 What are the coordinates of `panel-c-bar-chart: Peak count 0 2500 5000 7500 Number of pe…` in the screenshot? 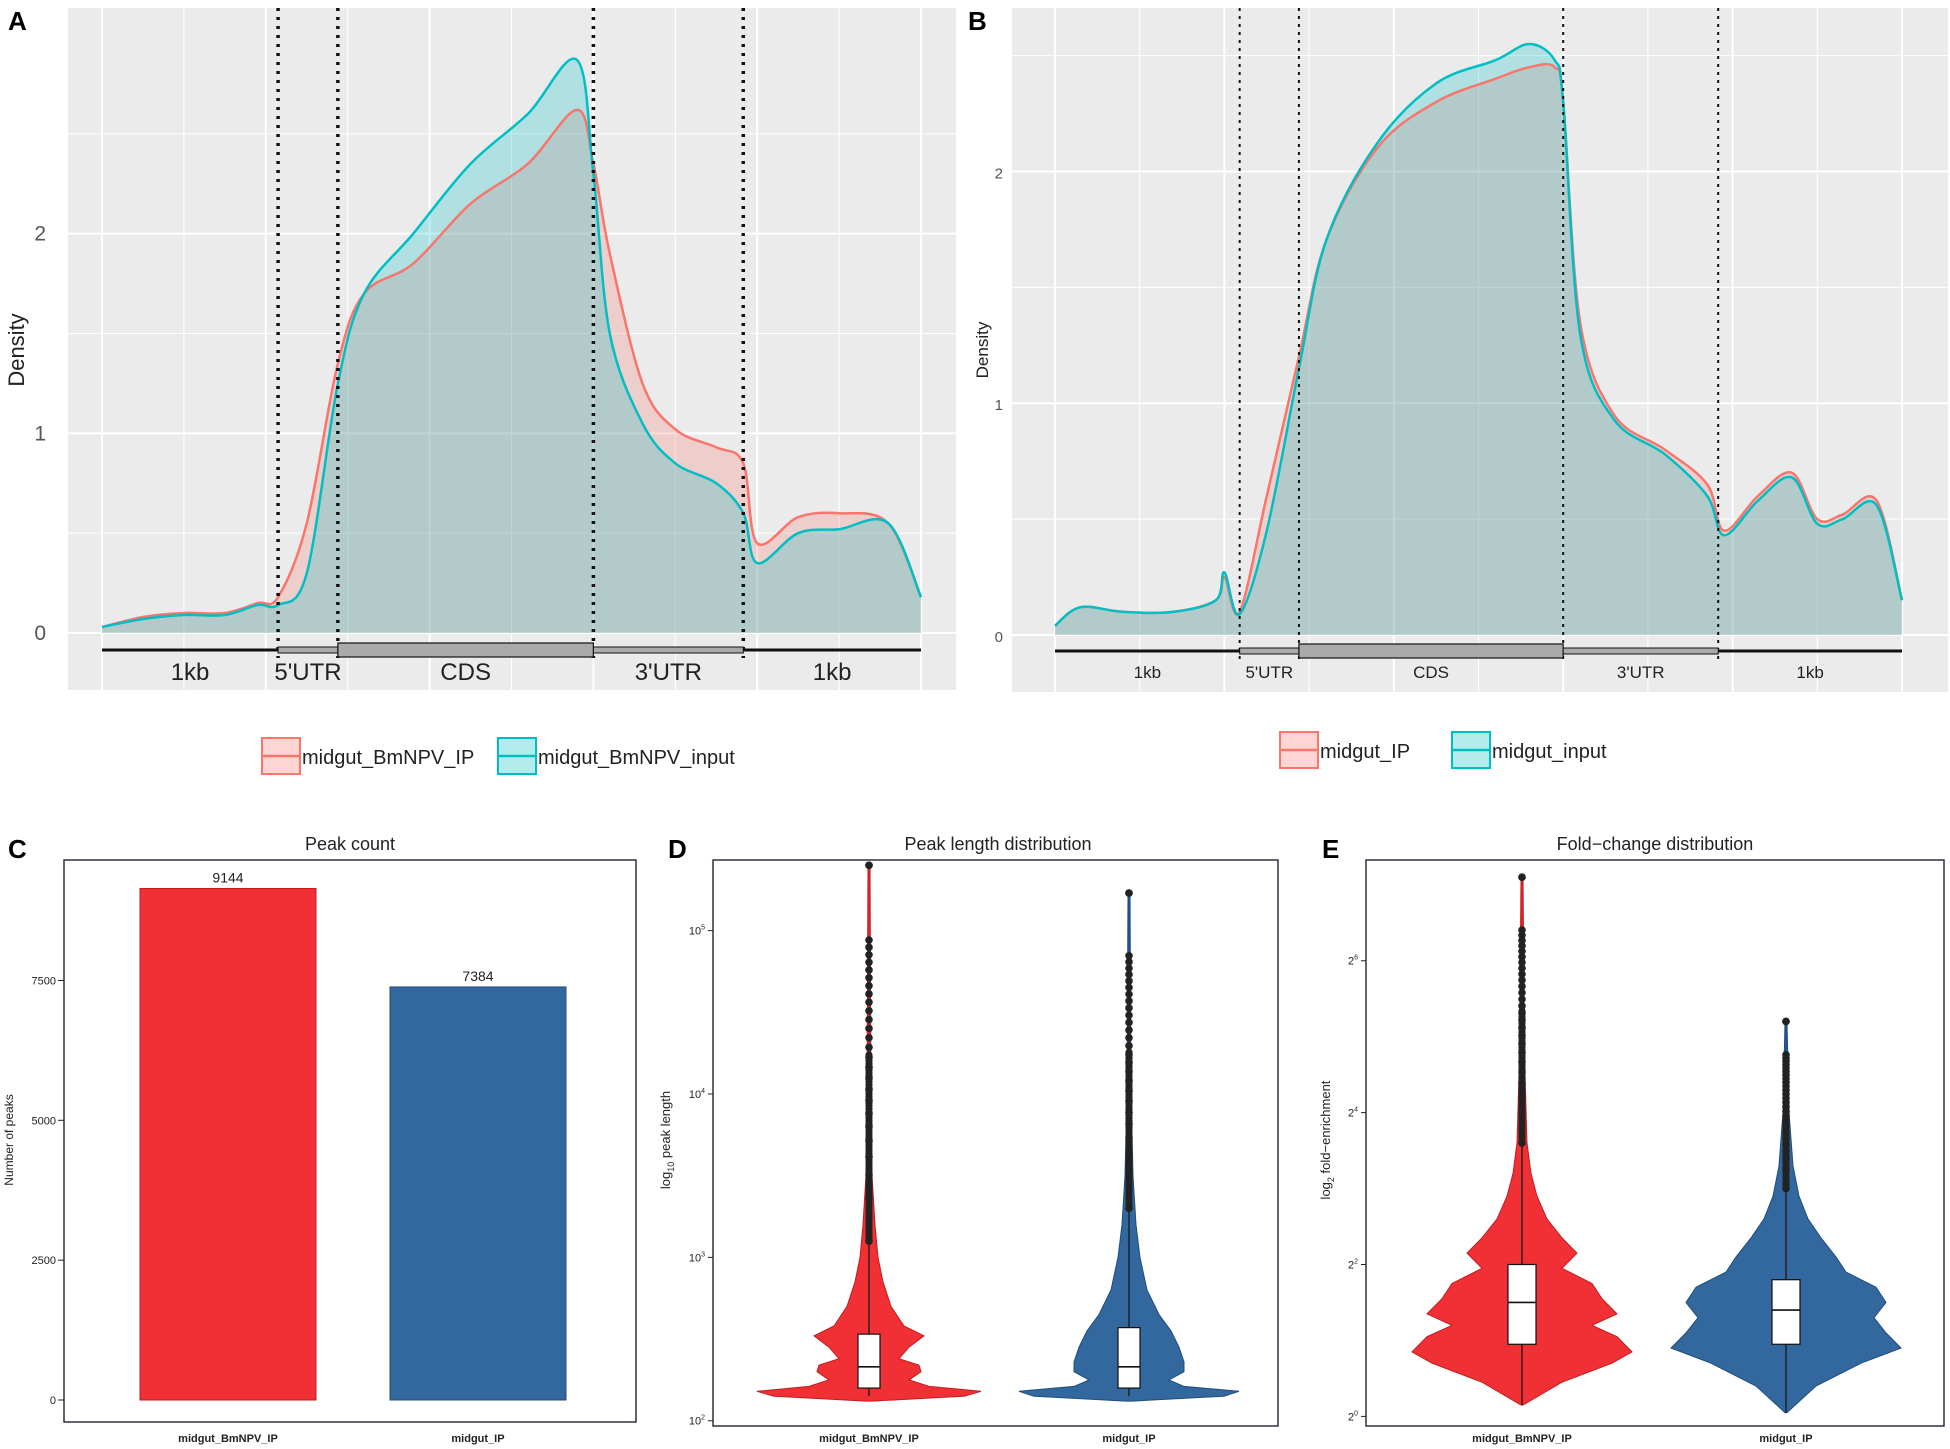 It's located at (319, 1139).